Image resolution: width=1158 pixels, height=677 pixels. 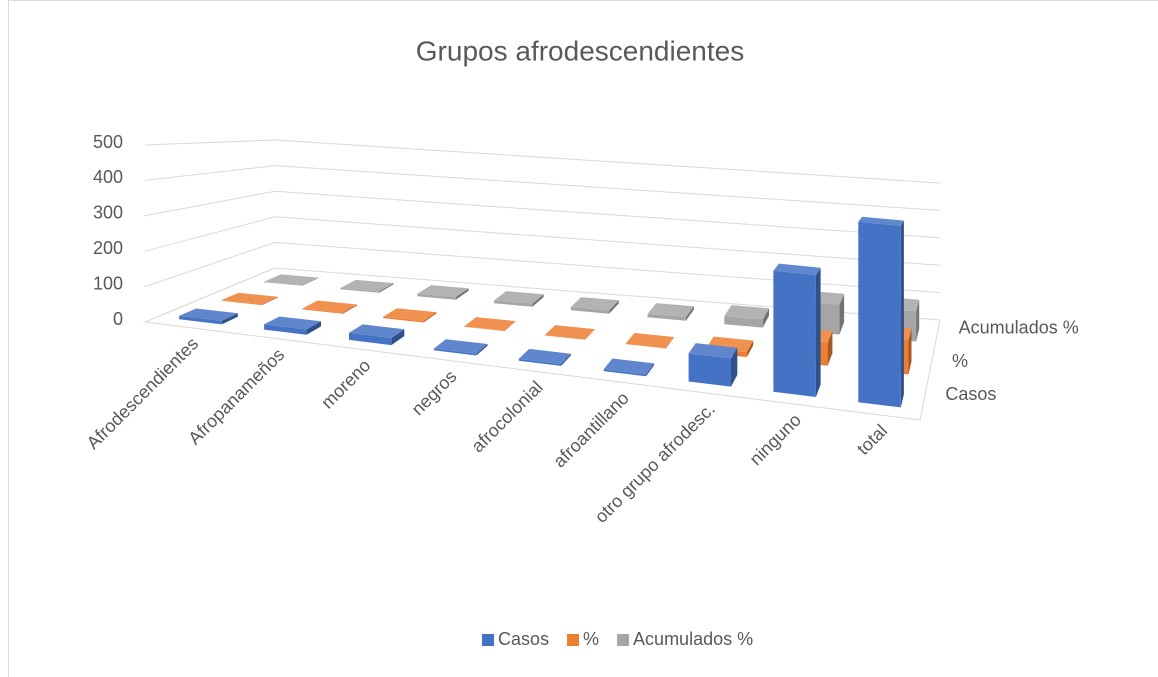 I want to click on y-tick-label: 100, so click(x=108, y=283).